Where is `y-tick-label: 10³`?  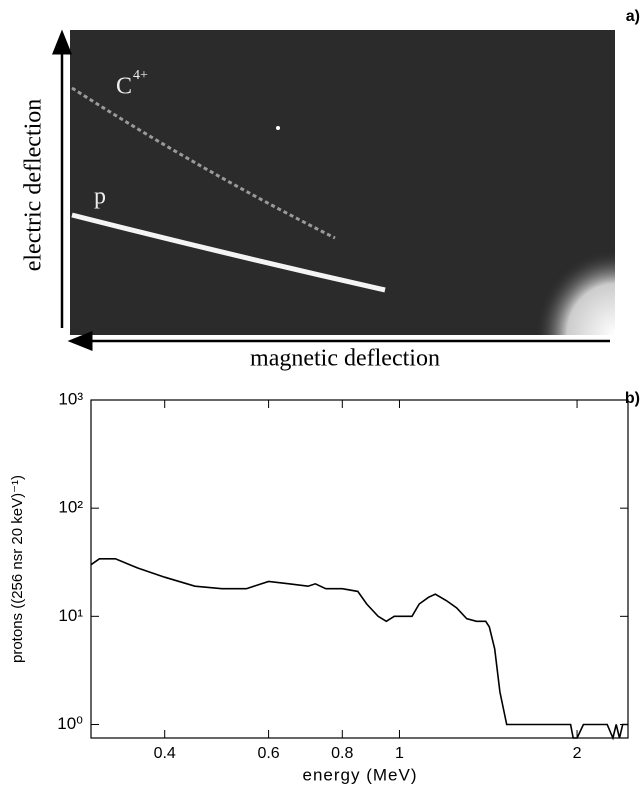
y-tick-label: 10³ is located at coordinates (70, 398).